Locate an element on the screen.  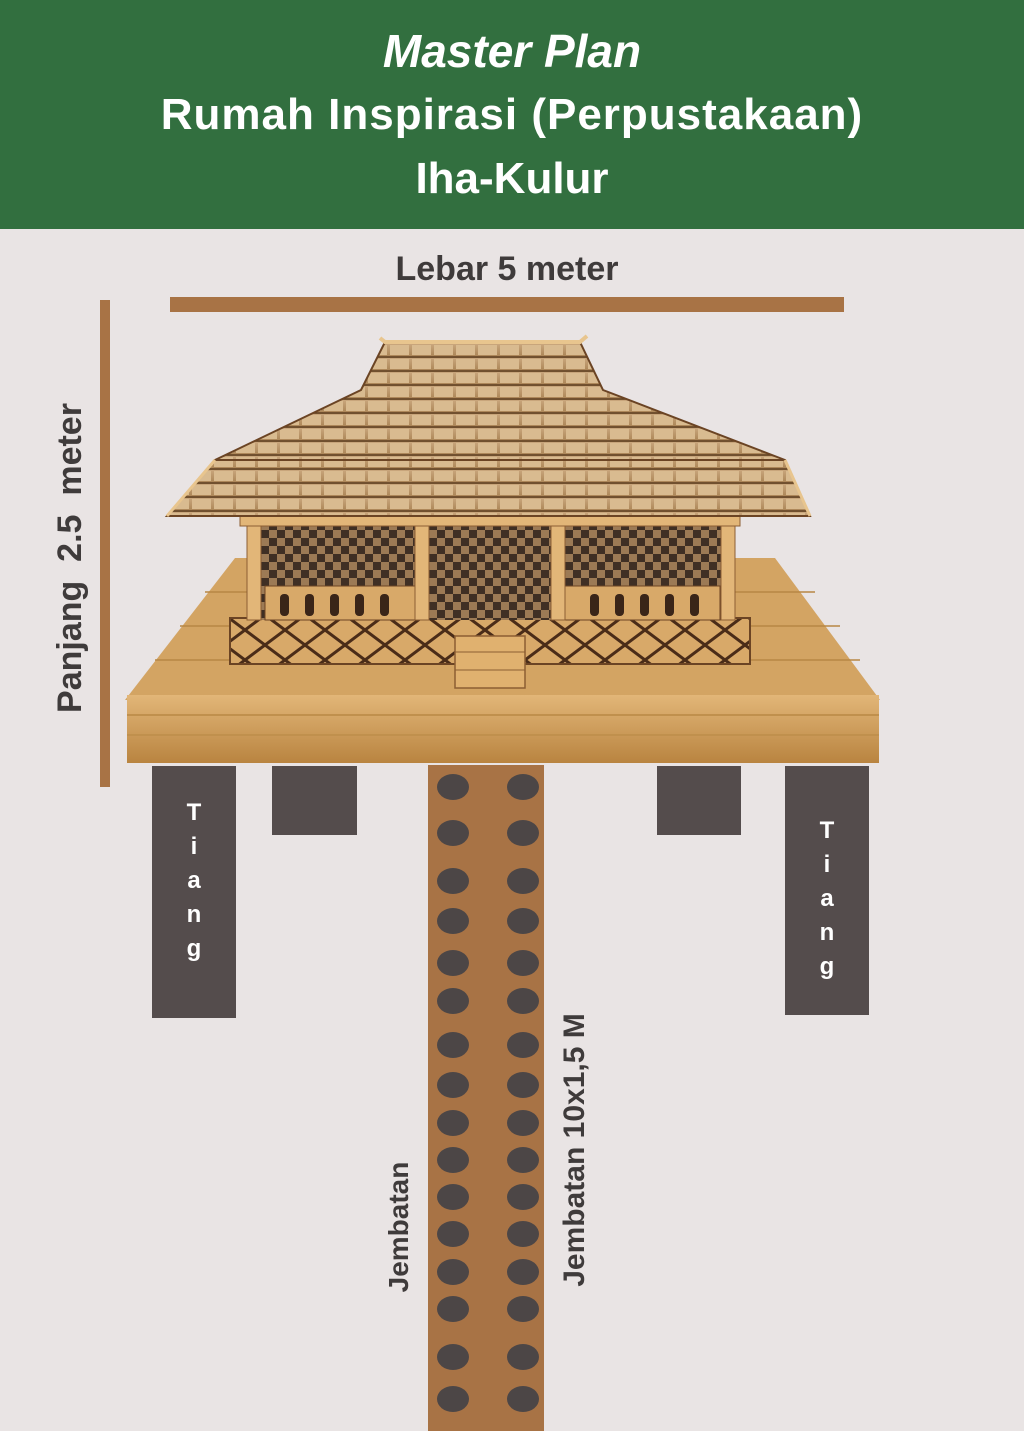
pillar-block-left is located at coordinates (314, 800).